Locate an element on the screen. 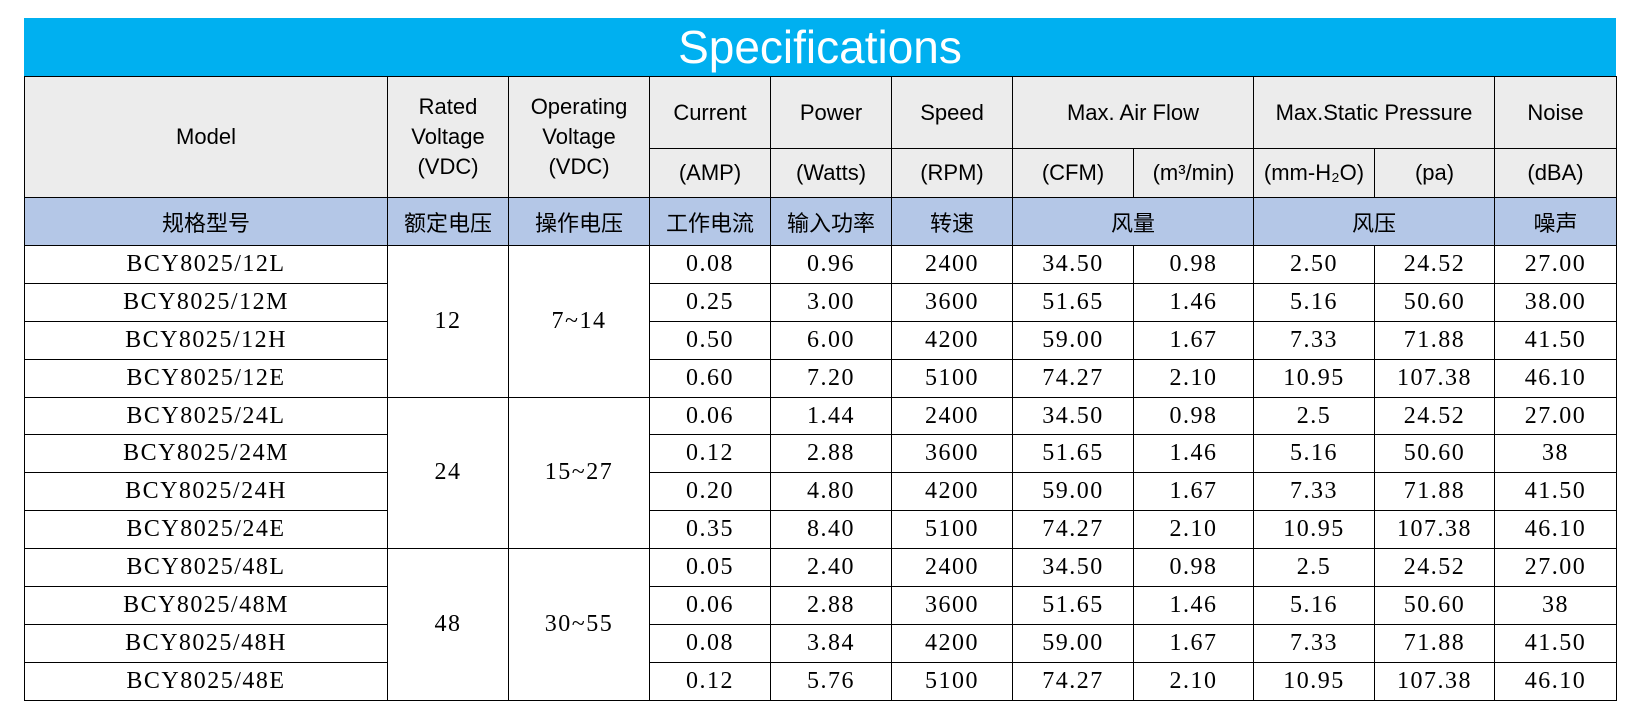 Image resolution: width=1639 pixels, height=716 pixels. value-cell: 0.96 is located at coordinates (831, 264).